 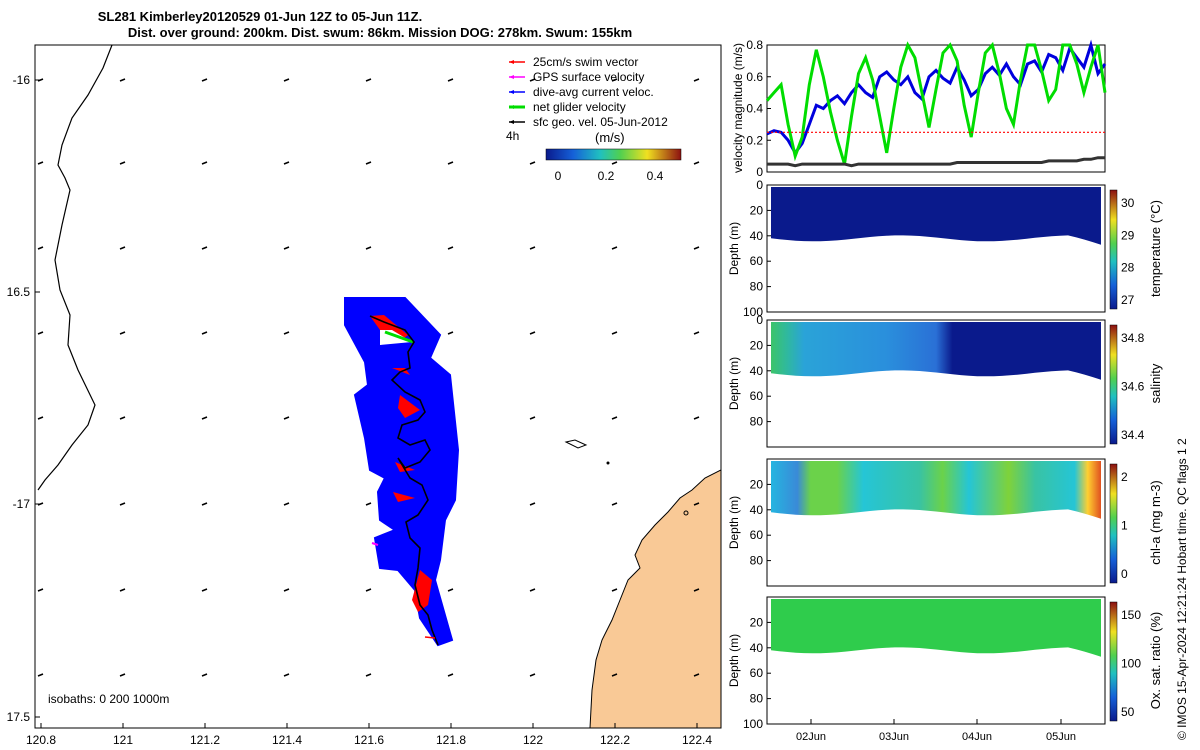 I want to click on colorbar-tick-label: 30, so click(x=1128, y=203).